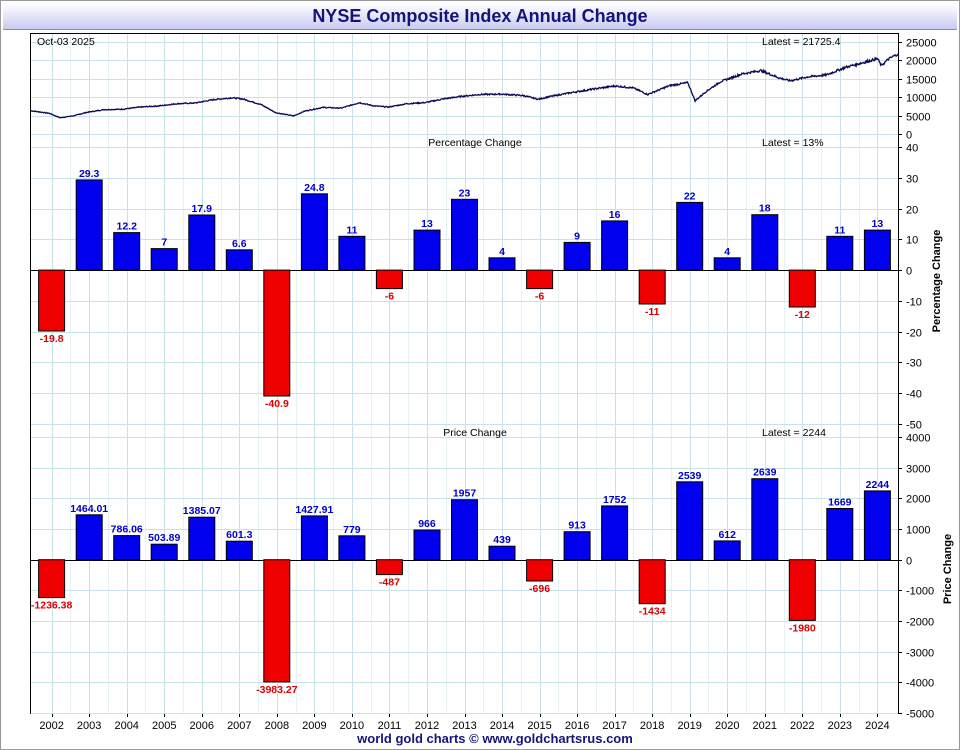 The height and width of the screenshot is (750, 960). Describe the element at coordinates (802, 726) in the screenshot. I see `x-tick-label: 2022` at that location.